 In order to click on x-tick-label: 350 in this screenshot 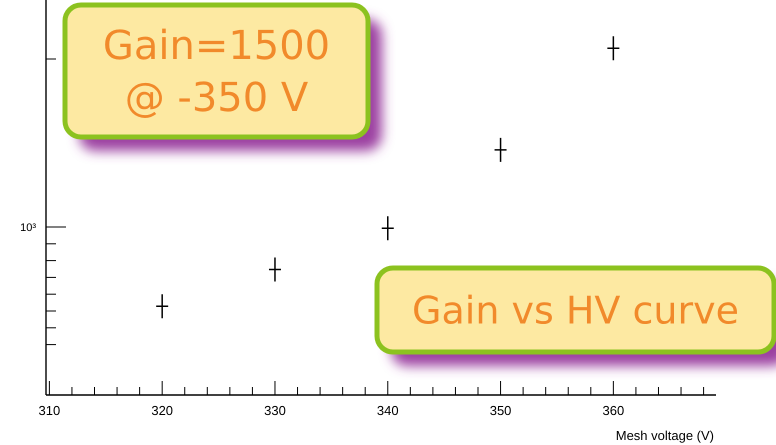, I will do `click(501, 410)`.